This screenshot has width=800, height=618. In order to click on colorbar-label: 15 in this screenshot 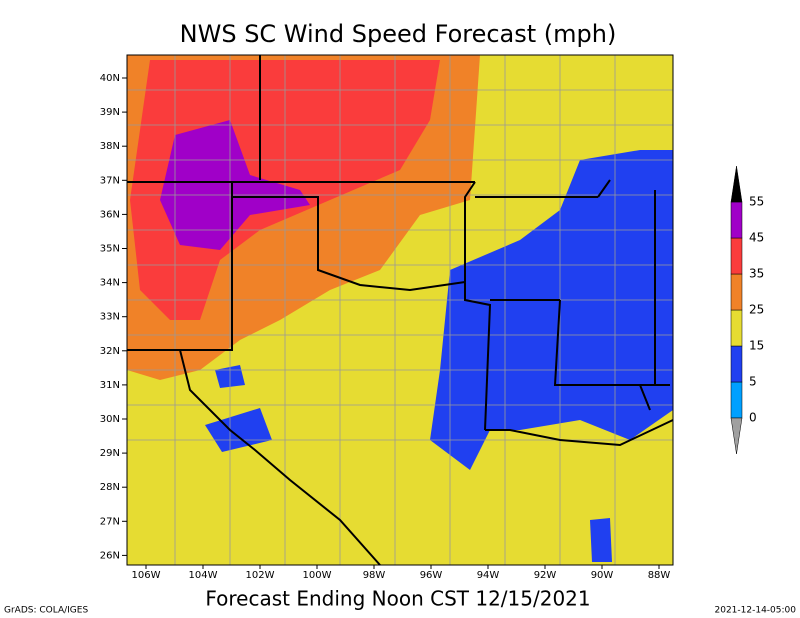, I will do `click(756, 346)`.